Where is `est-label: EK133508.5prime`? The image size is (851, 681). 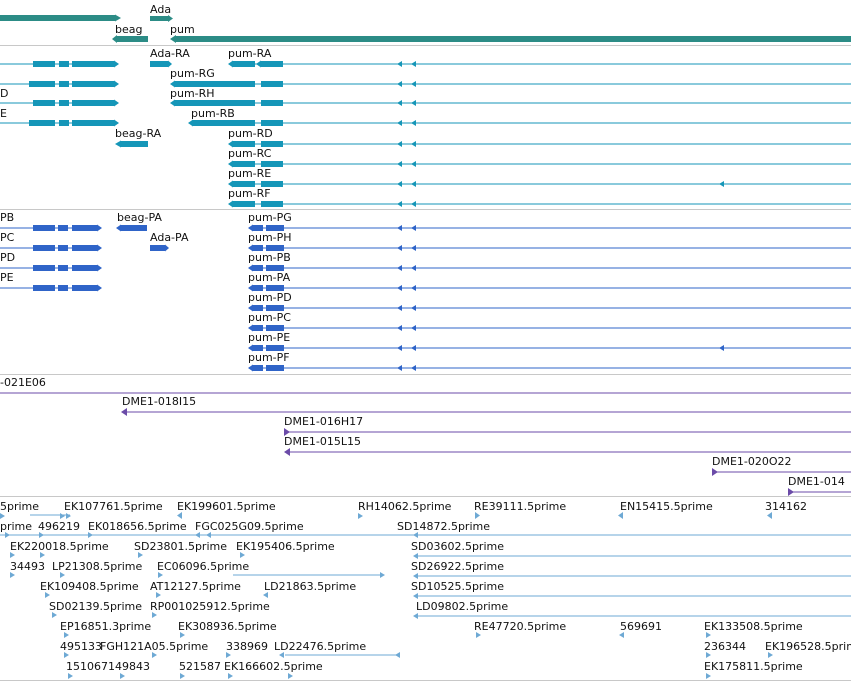 est-label: EK133508.5prime is located at coordinates (753, 626).